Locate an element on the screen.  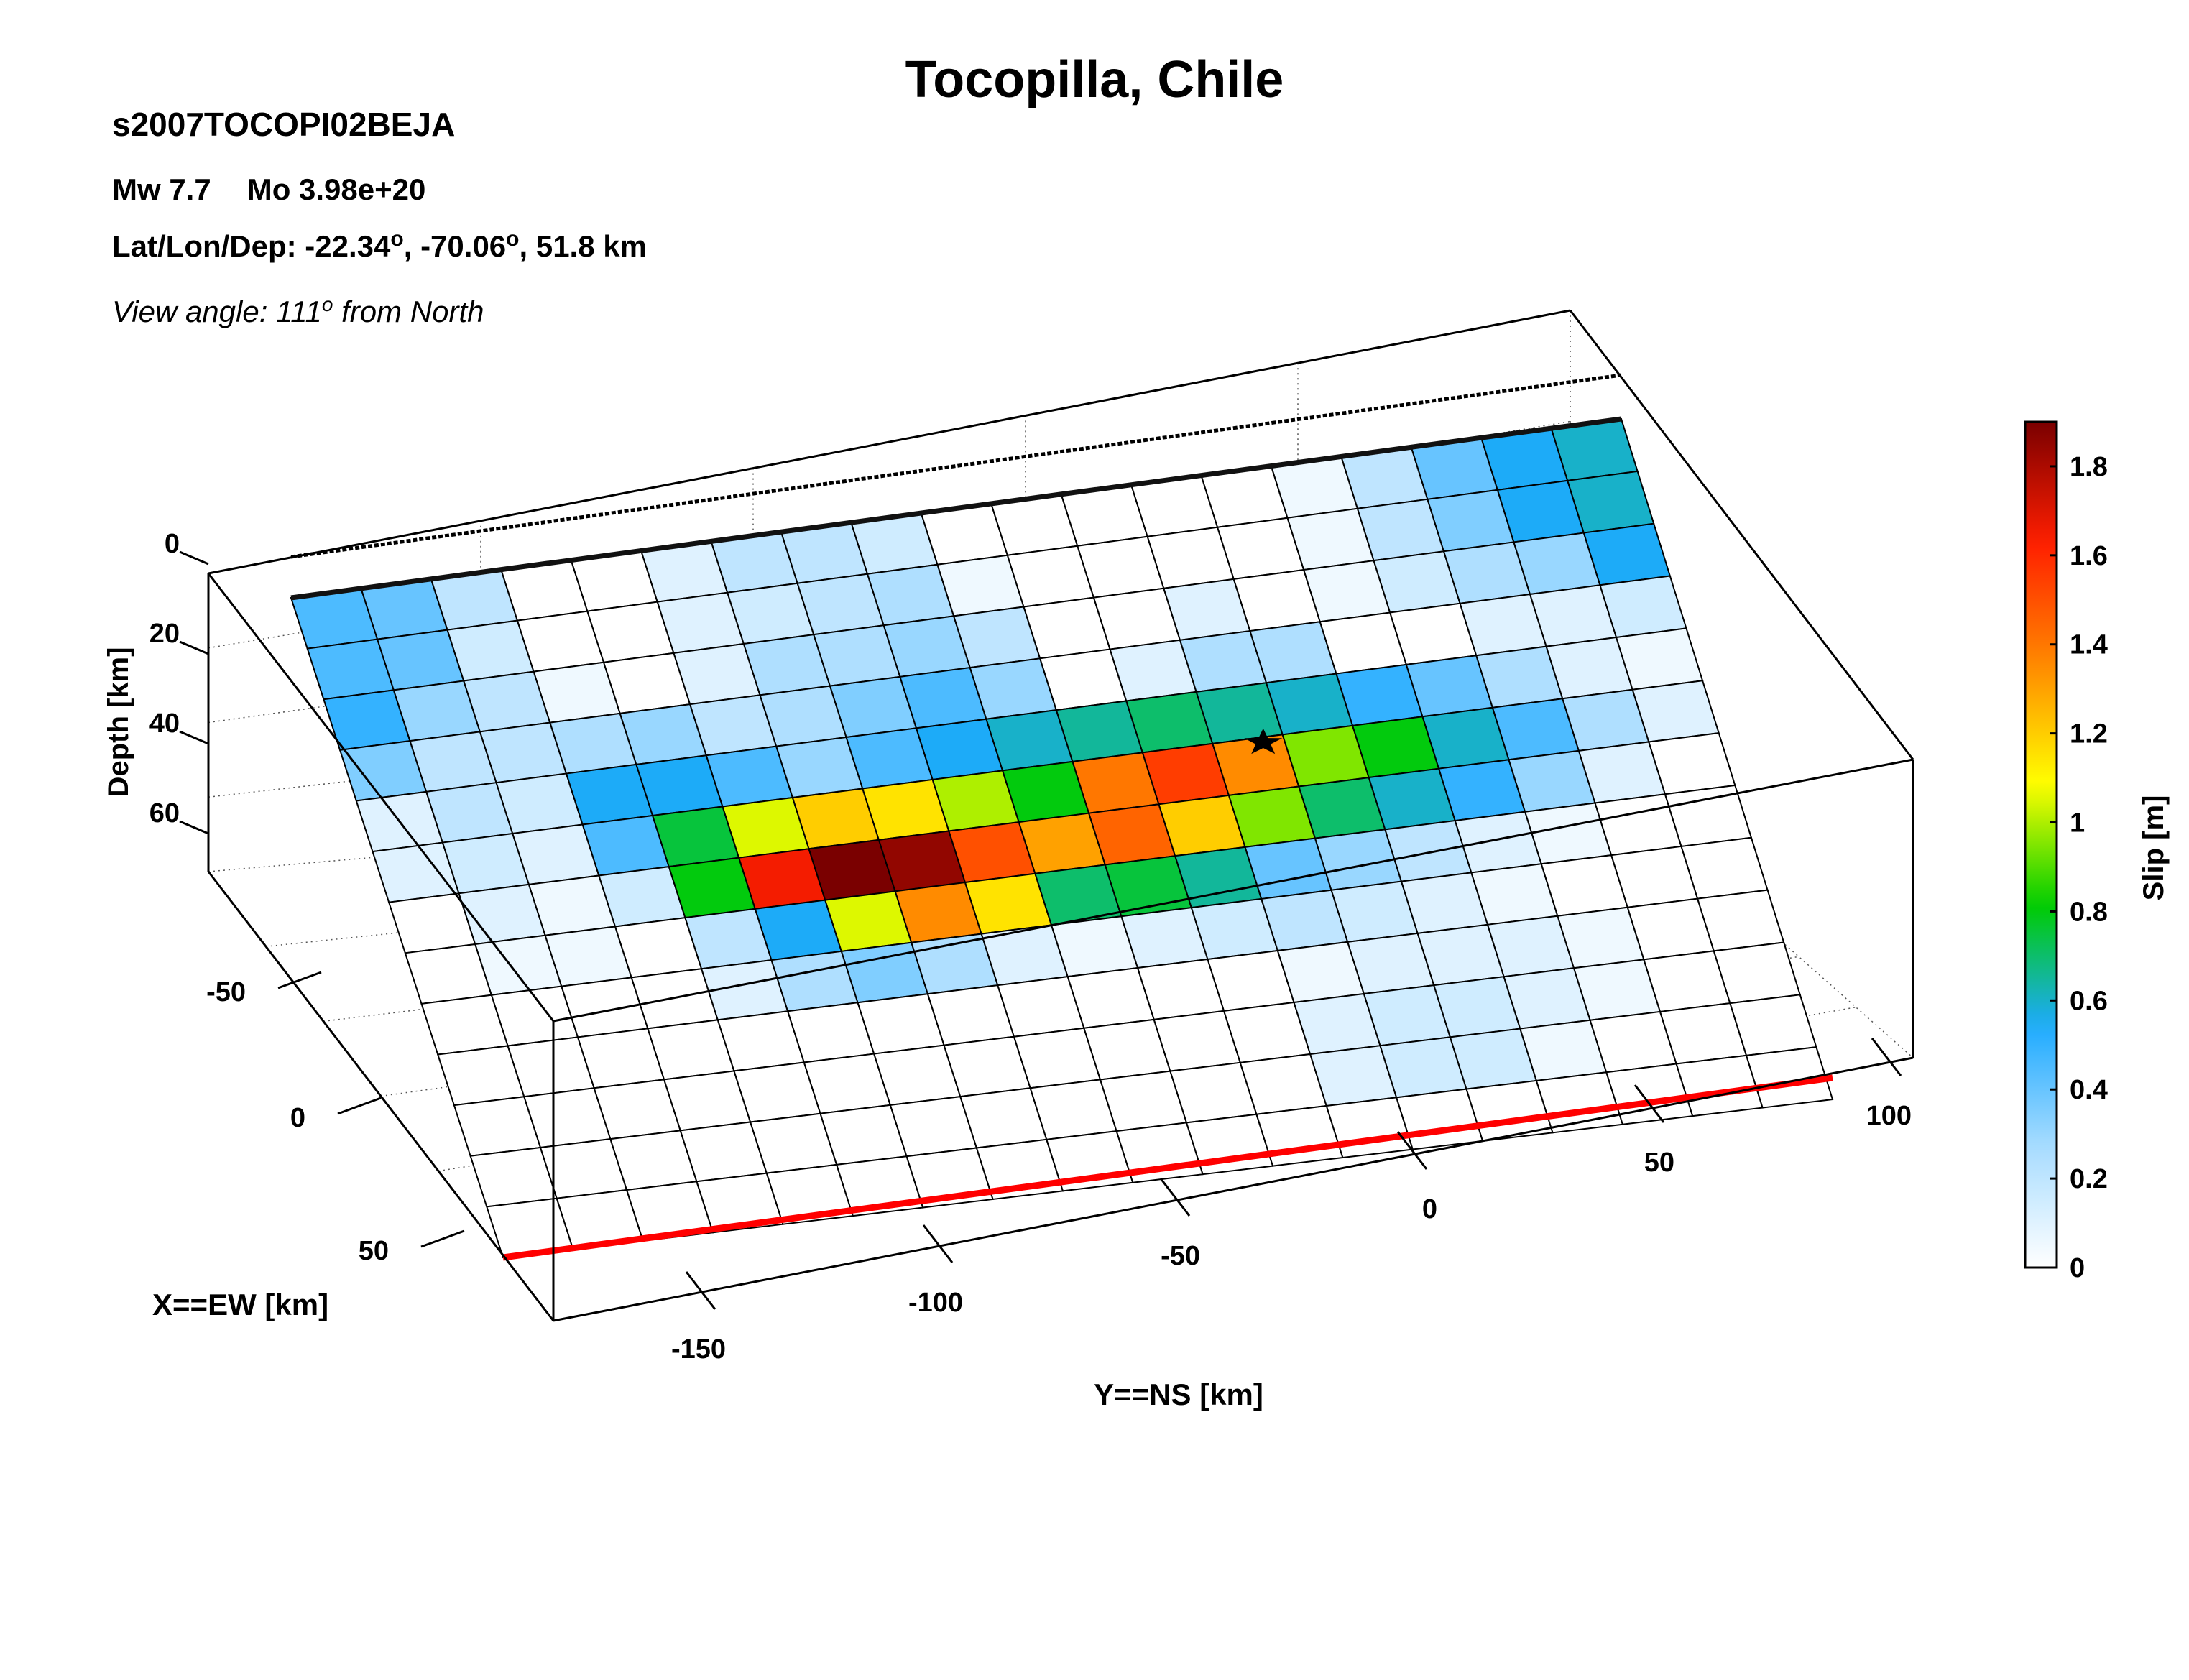
colorbar-tick-label: 0.4 is located at coordinates (2089, 1090).